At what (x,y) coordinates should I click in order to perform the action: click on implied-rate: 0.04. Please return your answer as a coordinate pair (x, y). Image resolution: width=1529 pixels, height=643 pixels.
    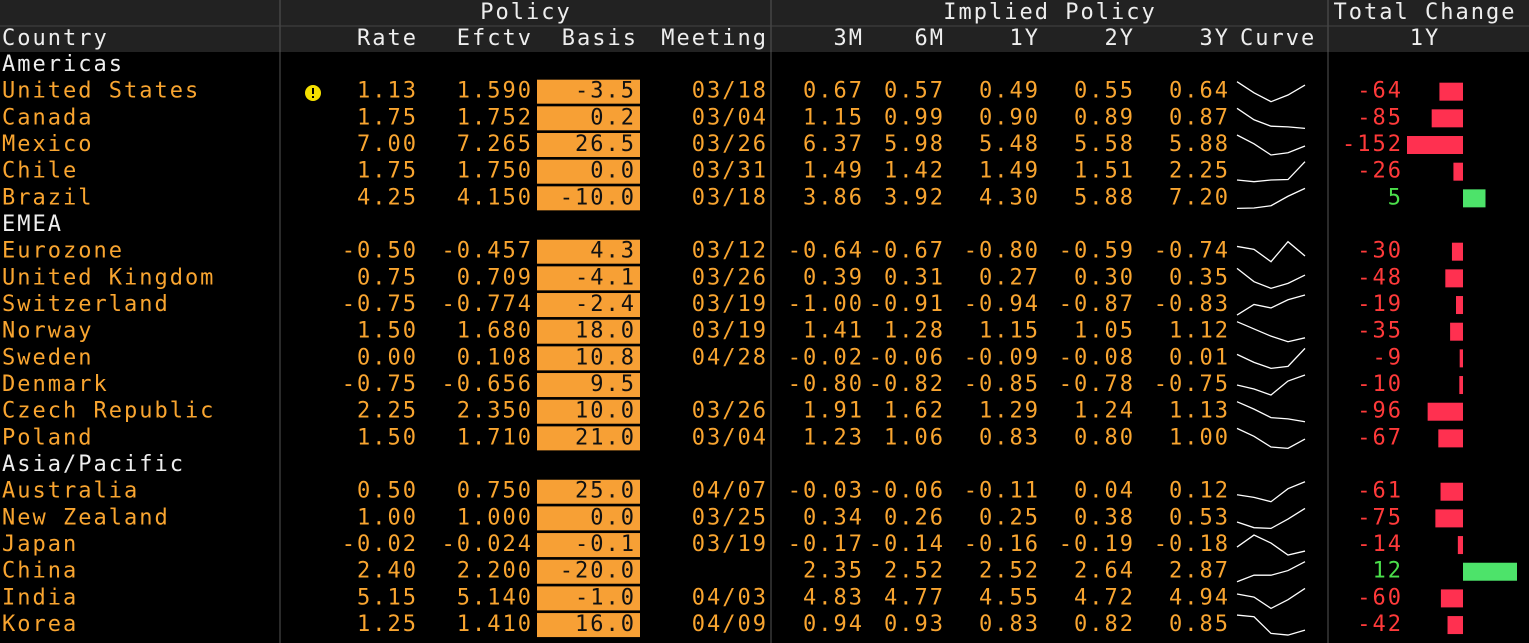
    Looking at the image, I should click on (1104, 491).